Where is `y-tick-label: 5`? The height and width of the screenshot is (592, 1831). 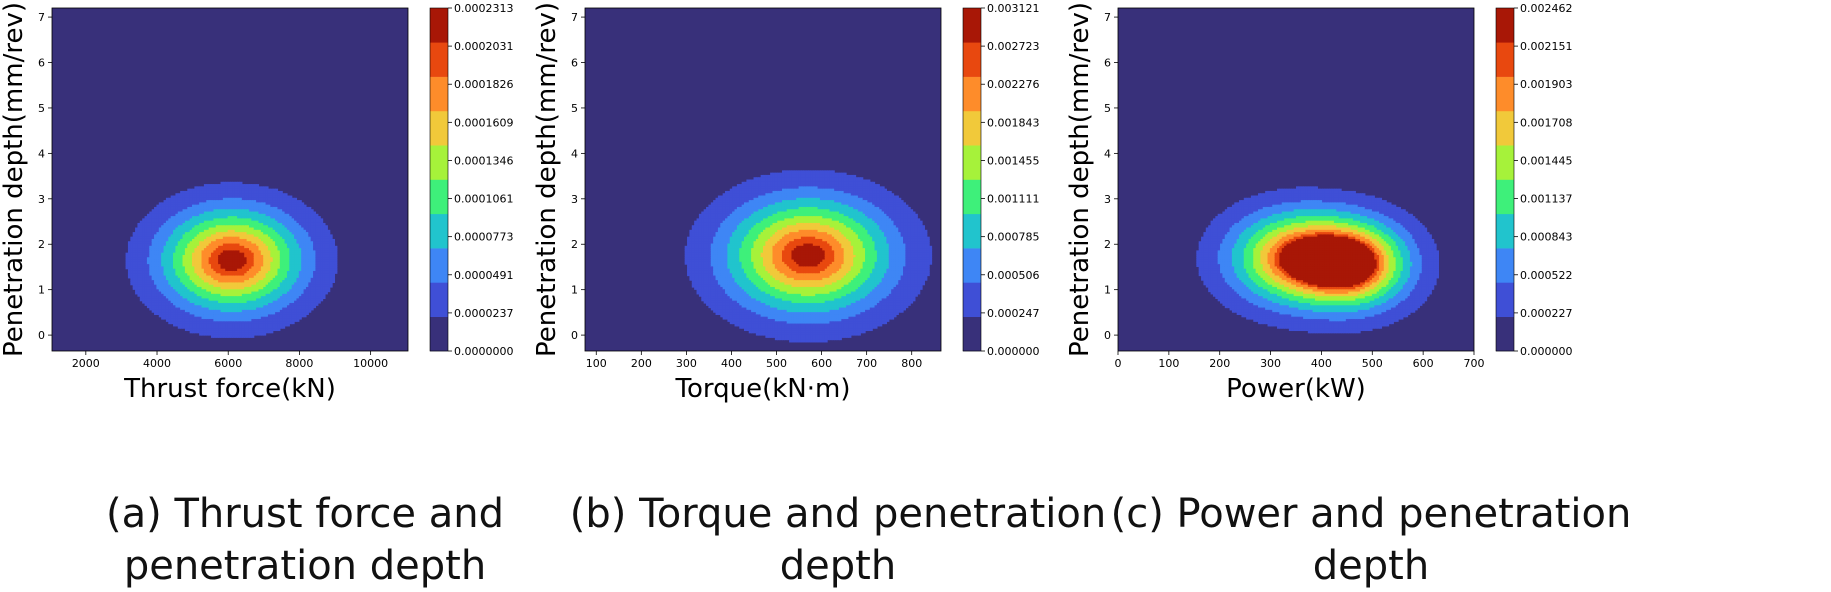
y-tick-label: 5 is located at coordinates (41, 108).